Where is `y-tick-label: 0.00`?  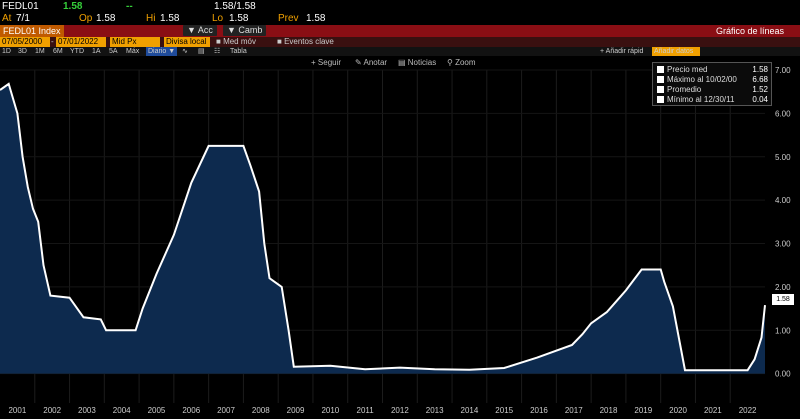
y-tick-label: 0.00 is located at coordinates (783, 374).